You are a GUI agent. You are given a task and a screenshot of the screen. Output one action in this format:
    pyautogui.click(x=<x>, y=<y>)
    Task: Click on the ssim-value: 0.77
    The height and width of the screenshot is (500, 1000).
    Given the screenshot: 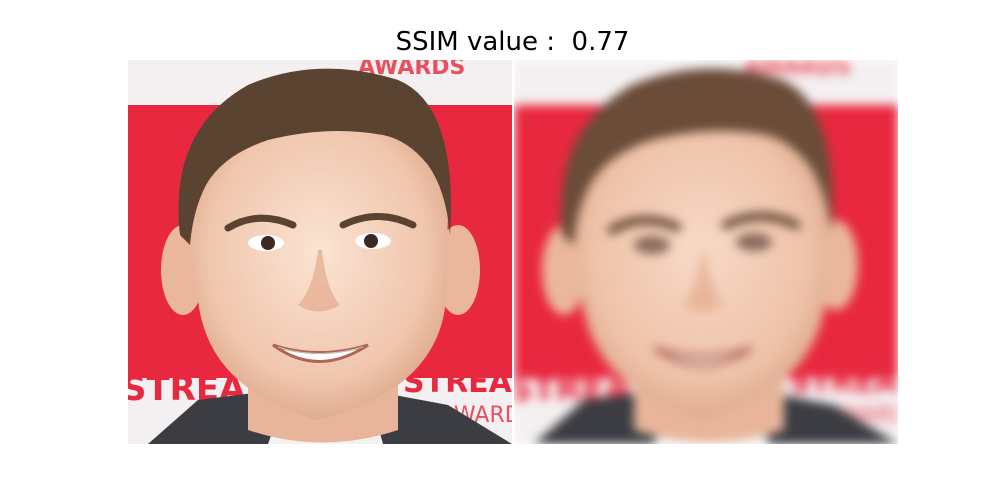 What is the action you would take?
    pyautogui.click(x=600, y=42)
    